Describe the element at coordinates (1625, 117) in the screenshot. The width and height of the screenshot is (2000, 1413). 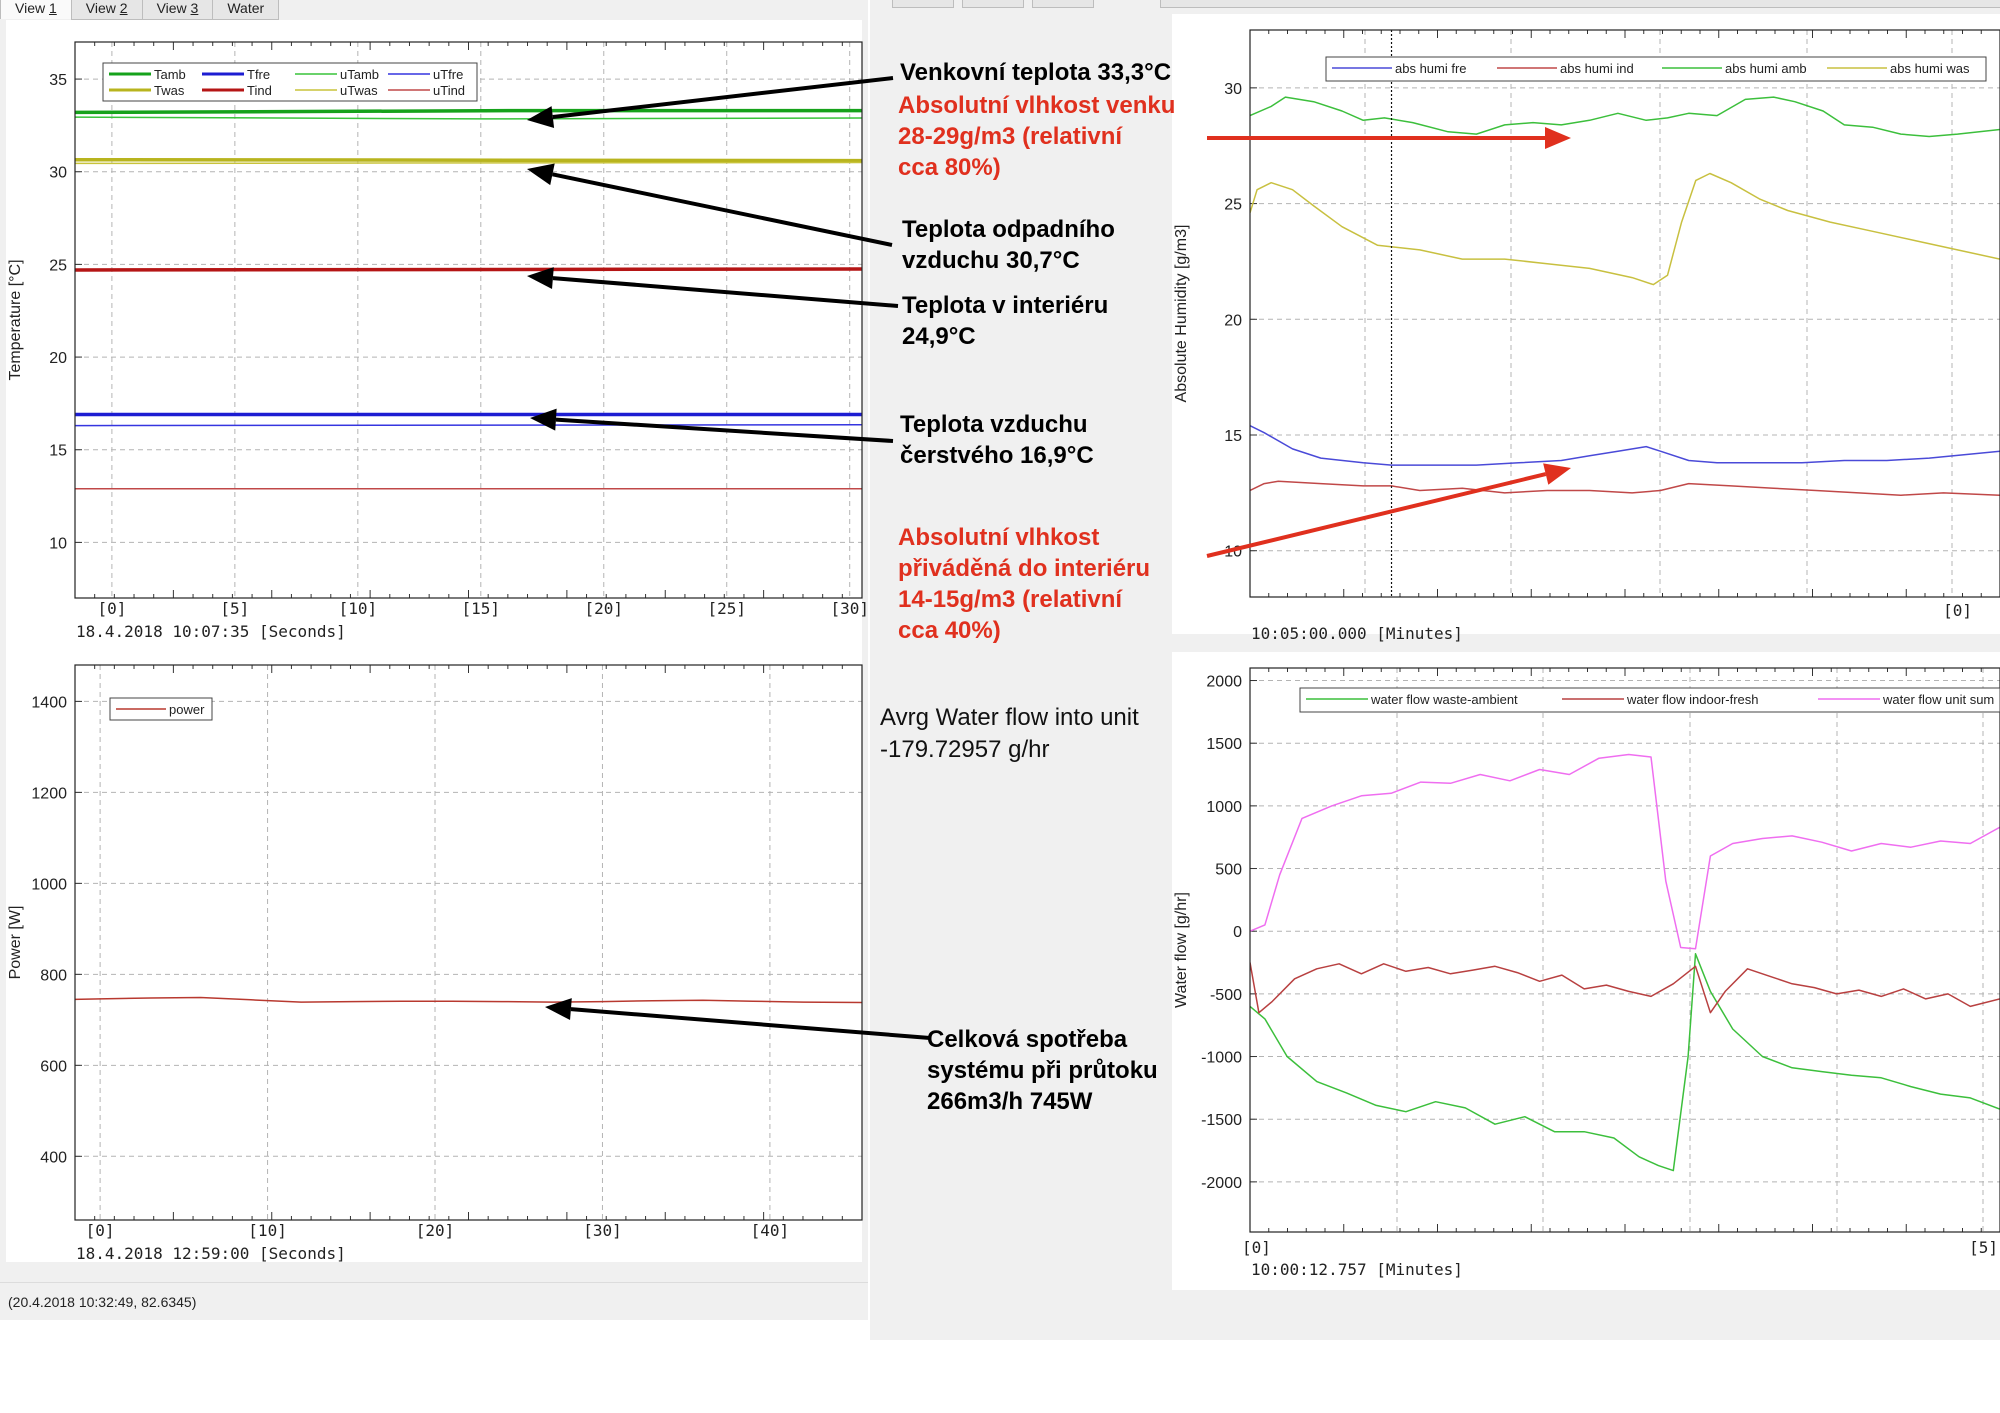
I see `series-line-abs-humi-amb` at that location.